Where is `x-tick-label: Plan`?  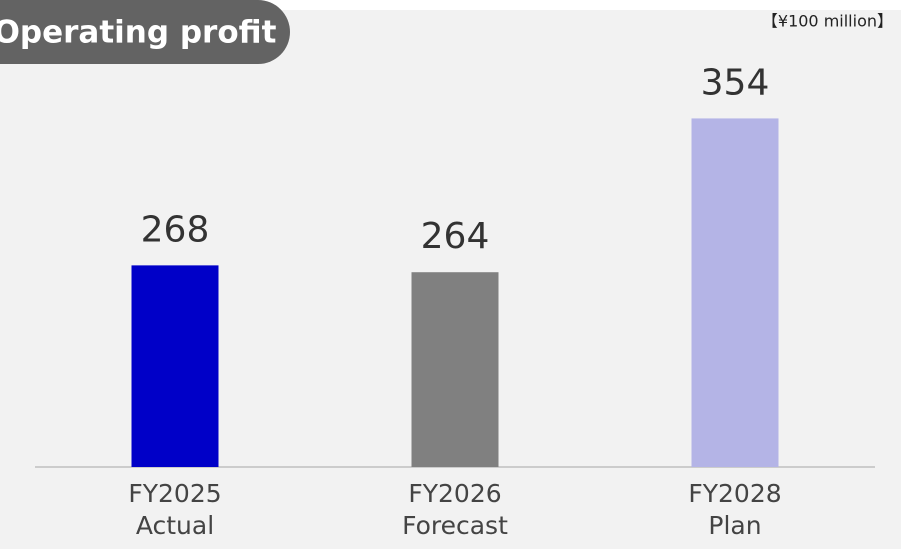 x-tick-label: Plan is located at coordinates (734, 525).